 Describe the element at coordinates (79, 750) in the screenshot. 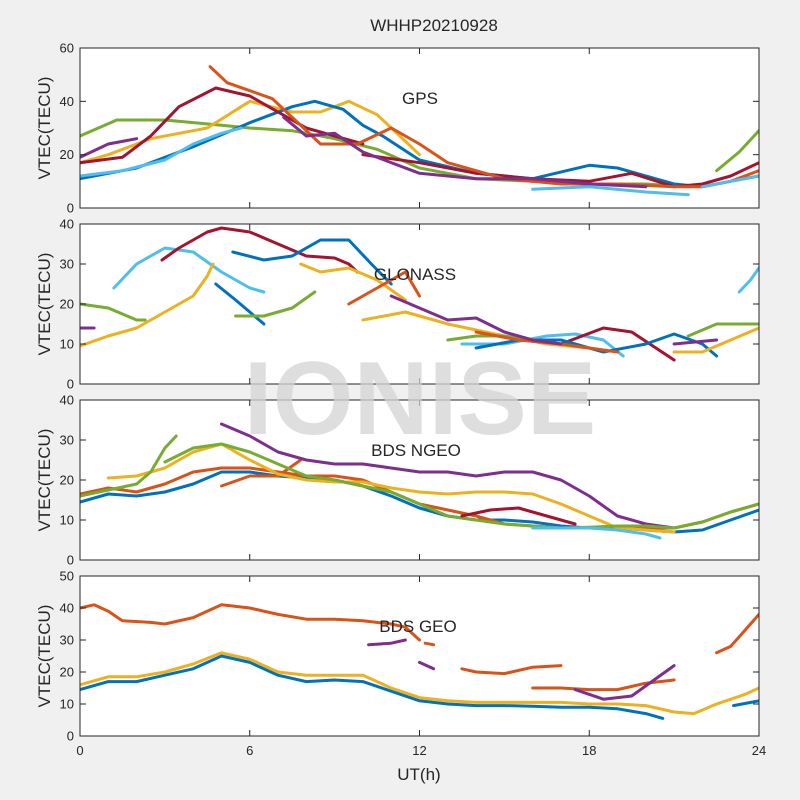

I see `x-tick-label: 0` at that location.